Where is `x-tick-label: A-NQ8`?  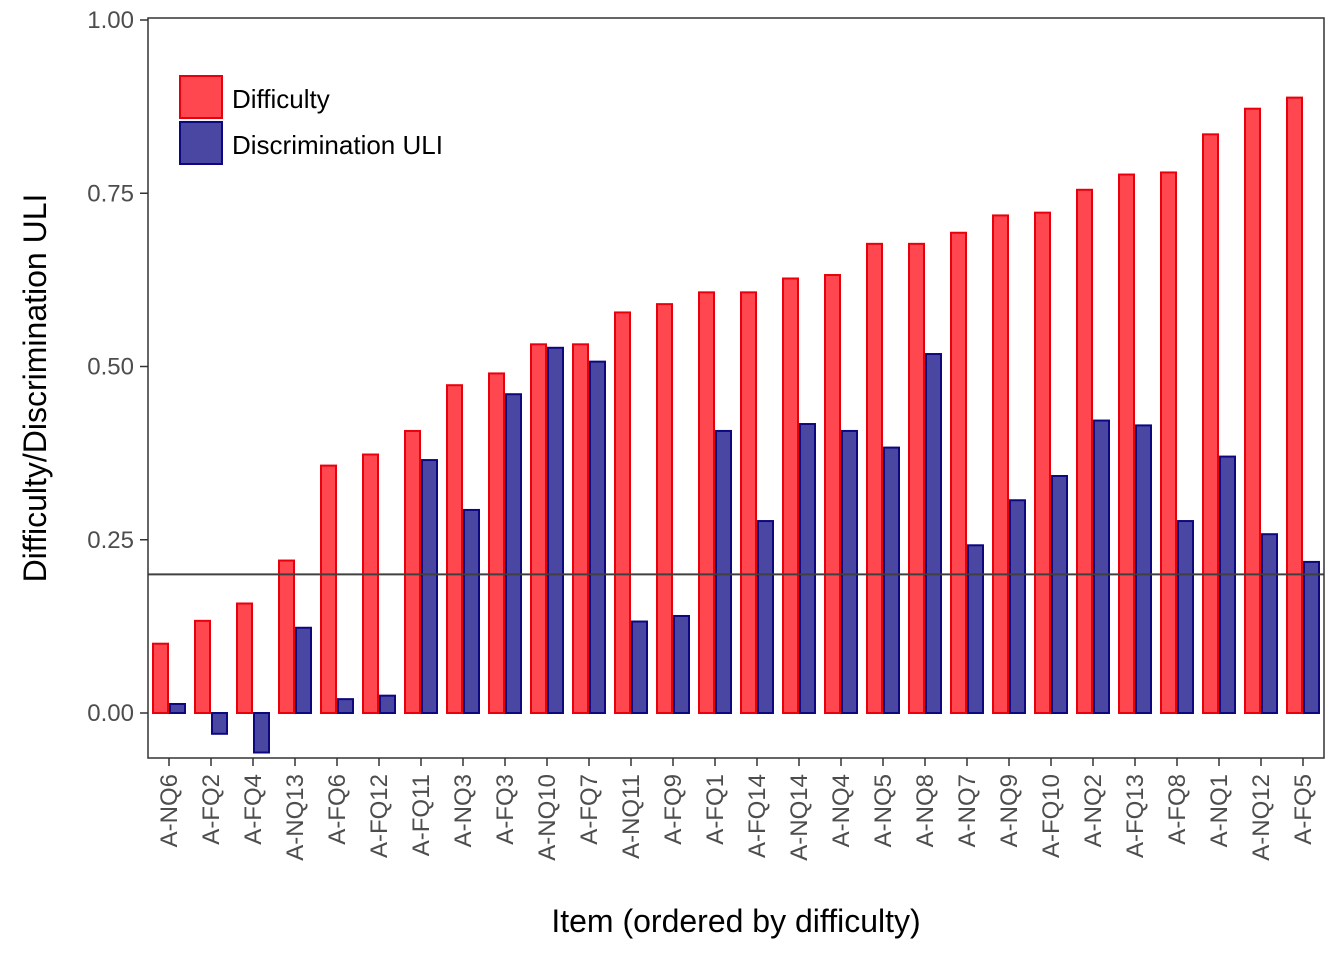 x-tick-label: A-NQ8 is located at coordinates (925, 810).